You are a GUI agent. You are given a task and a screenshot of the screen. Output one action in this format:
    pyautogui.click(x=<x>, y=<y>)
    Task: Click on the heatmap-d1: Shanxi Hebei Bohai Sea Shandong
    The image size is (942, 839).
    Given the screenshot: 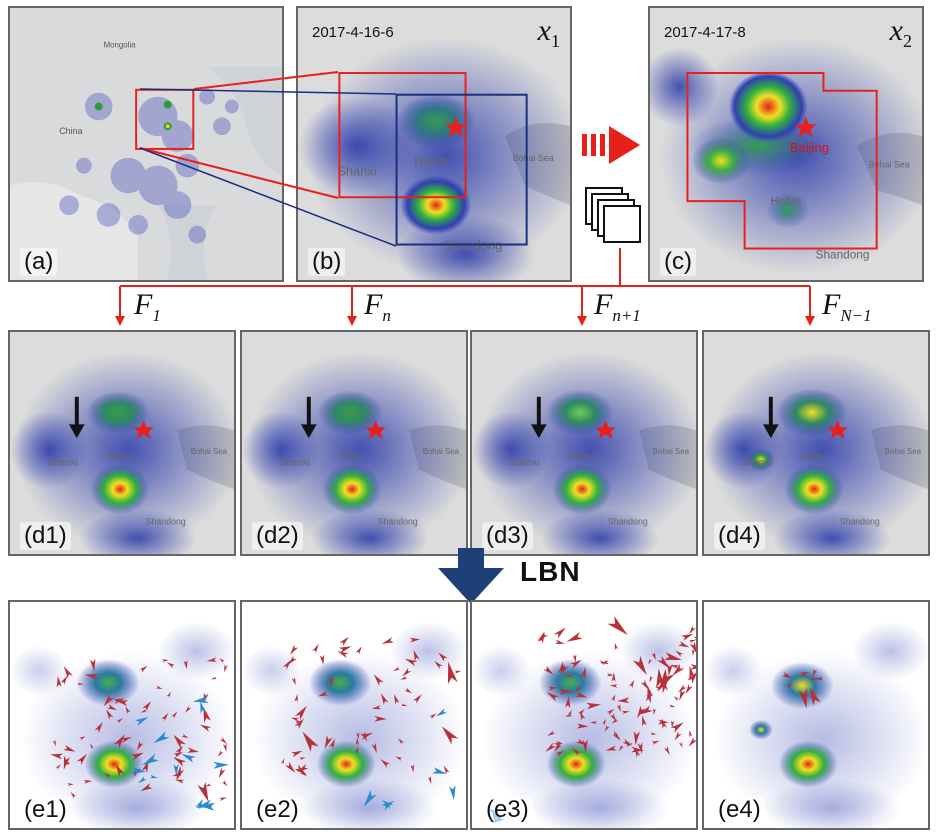 What is the action you would take?
    pyautogui.click(x=122, y=443)
    